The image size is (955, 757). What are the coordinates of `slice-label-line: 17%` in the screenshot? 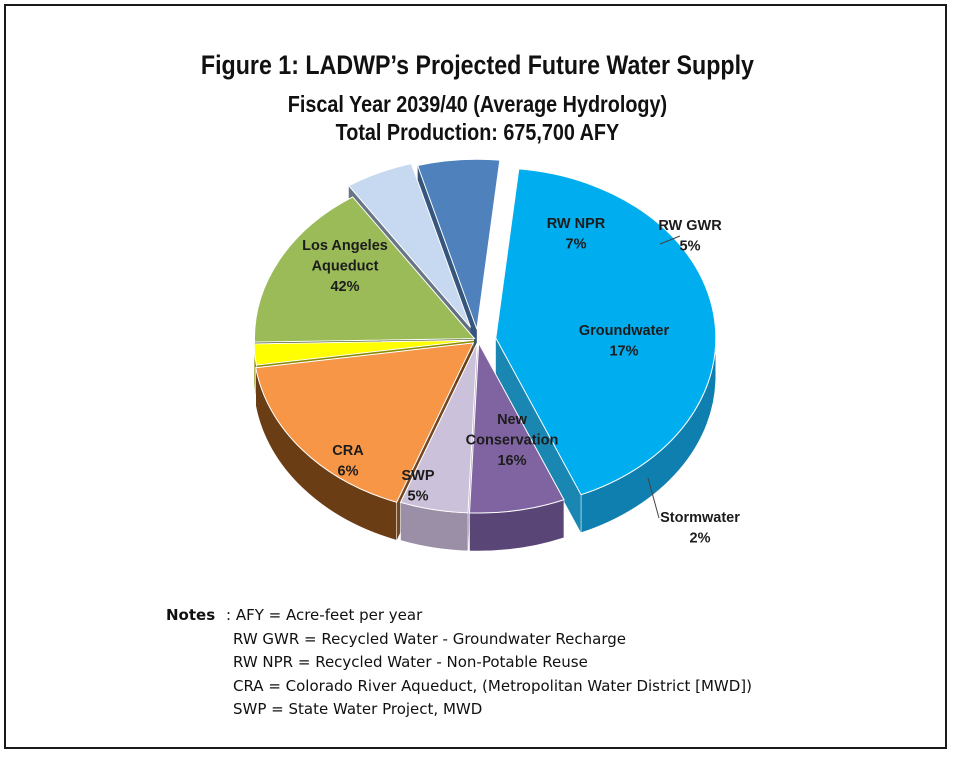 It's located at (623, 352).